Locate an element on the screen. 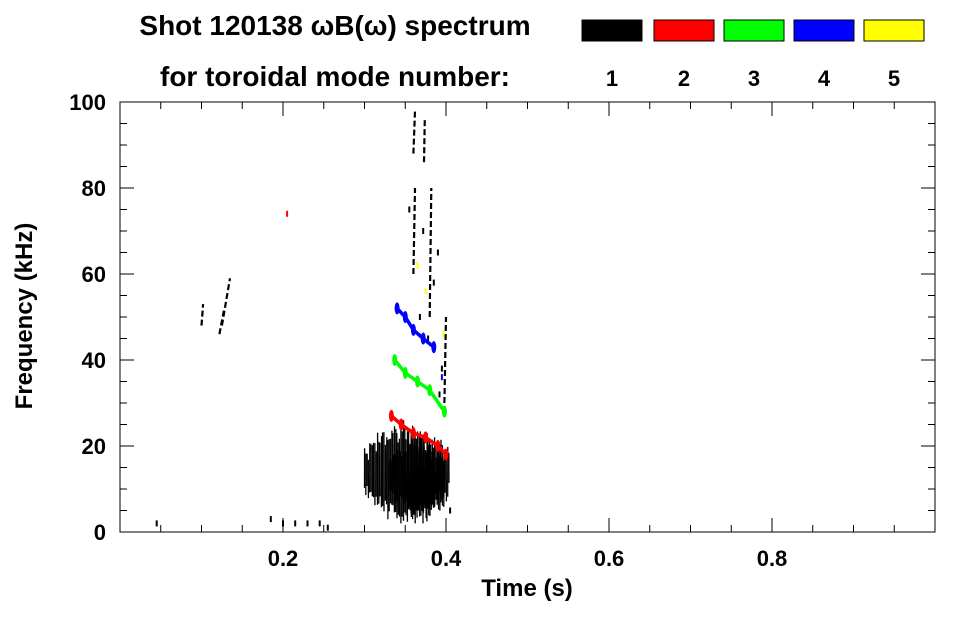 This screenshot has height=620, width=963. x-tick-label: 0.2 is located at coordinates (283, 558).